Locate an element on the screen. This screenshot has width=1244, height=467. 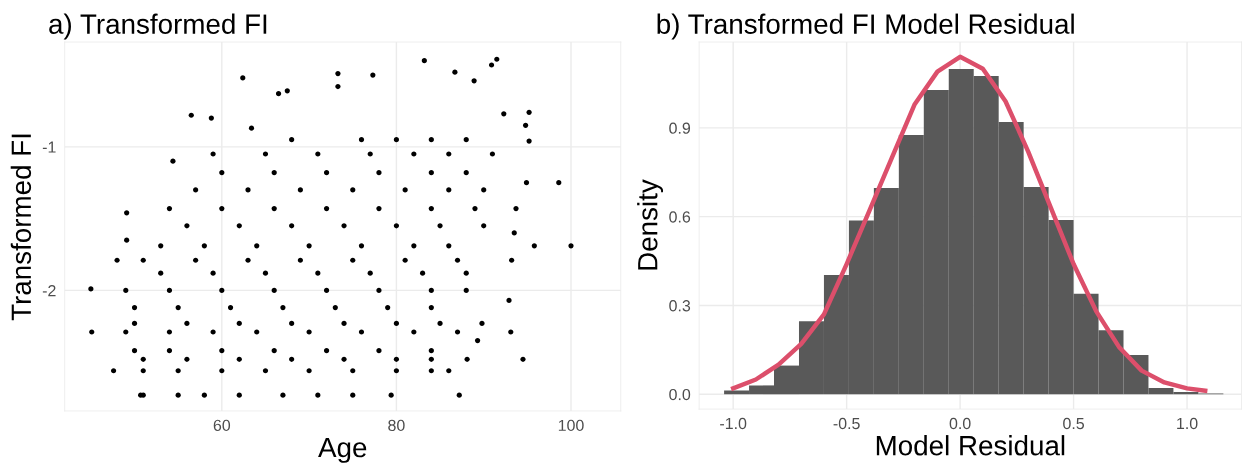
x-tick-label: 1.0 is located at coordinates (1187, 423).